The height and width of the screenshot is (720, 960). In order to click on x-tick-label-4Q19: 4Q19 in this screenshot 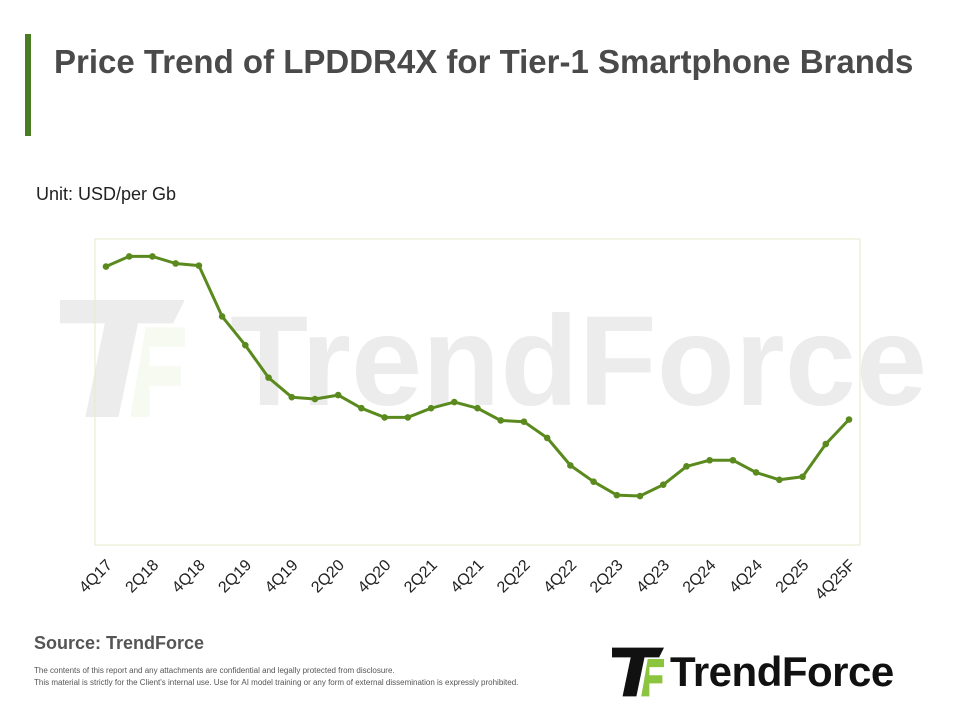, I will do `click(282, 577)`.